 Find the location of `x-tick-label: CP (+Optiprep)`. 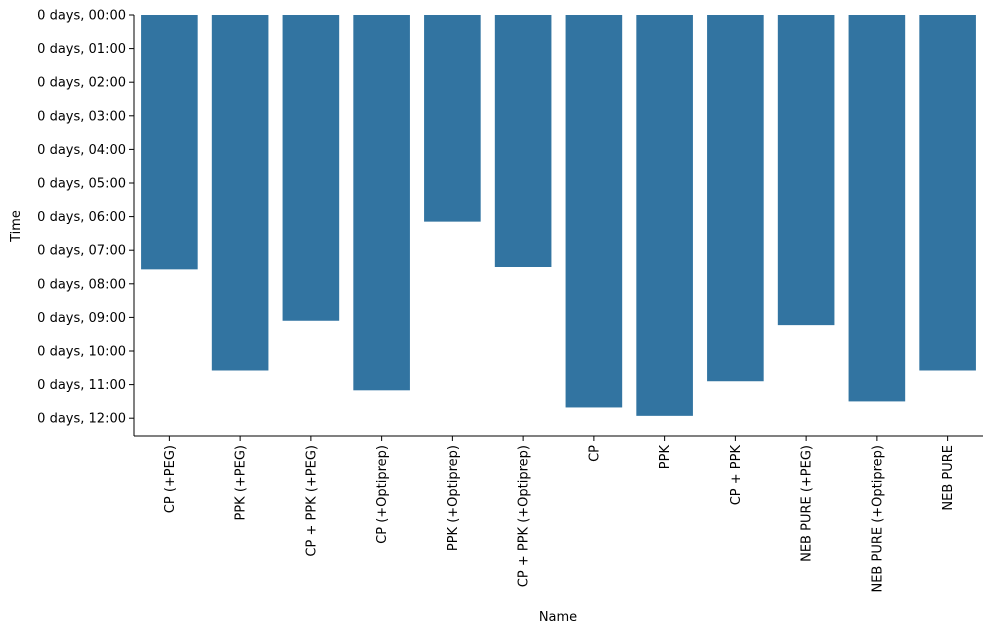

x-tick-label: CP (+Optiprep) is located at coordinates (382, 494).